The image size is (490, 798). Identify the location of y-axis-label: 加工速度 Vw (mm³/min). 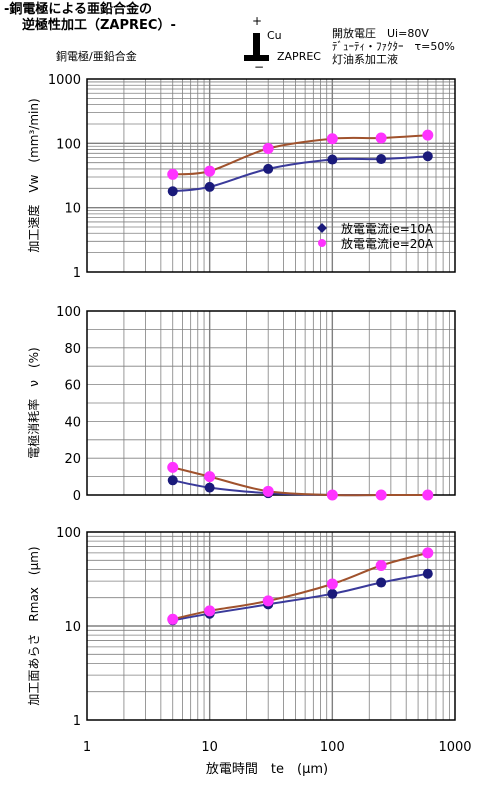
(33, 175).